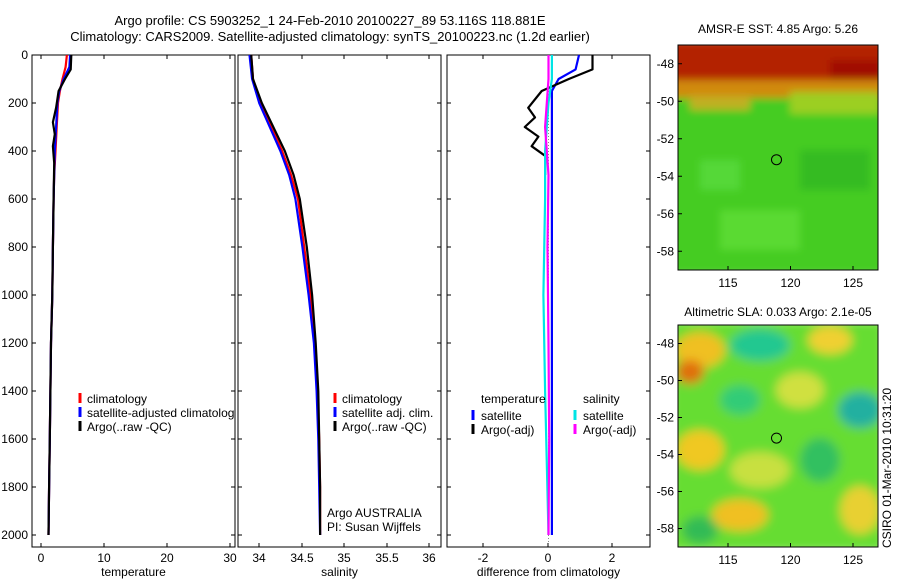 This screenshot has width=900, height=580. Describe the element at coordinates (778, 146) in the screenshot. I see `sst-map: AMSR-E SST: 4.85 Argo: 5.26` at that location.